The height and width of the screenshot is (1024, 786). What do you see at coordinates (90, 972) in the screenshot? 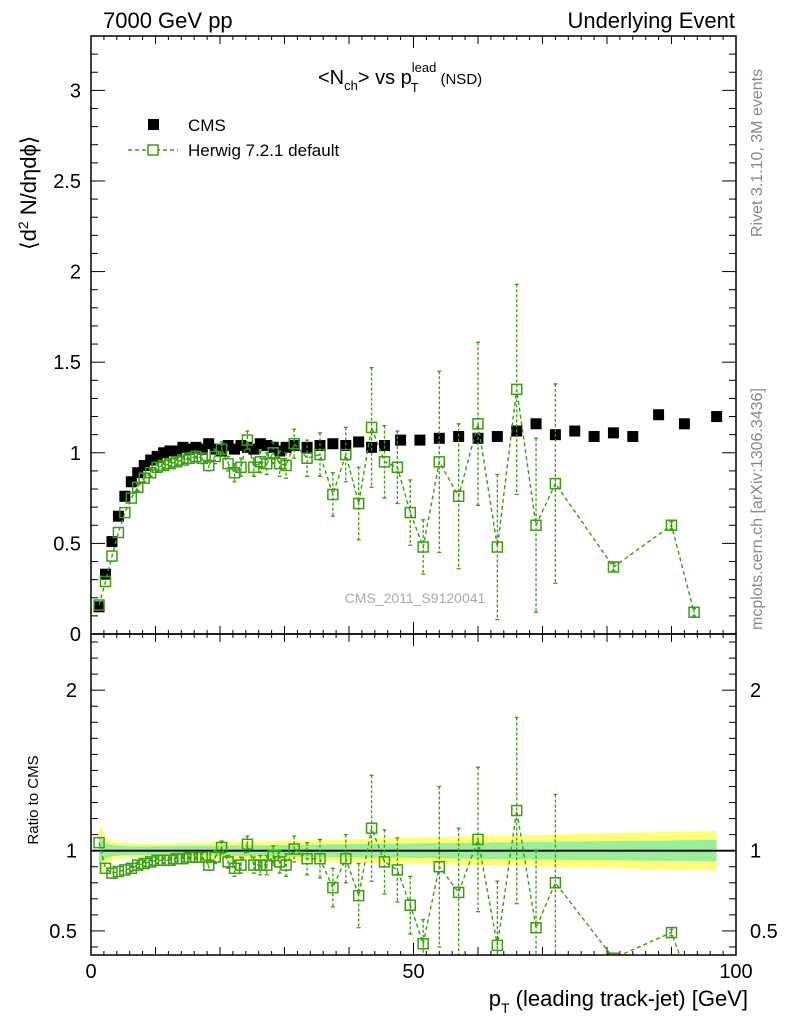
I see `x-tick-label: 0` at bounding box center [90, 972].